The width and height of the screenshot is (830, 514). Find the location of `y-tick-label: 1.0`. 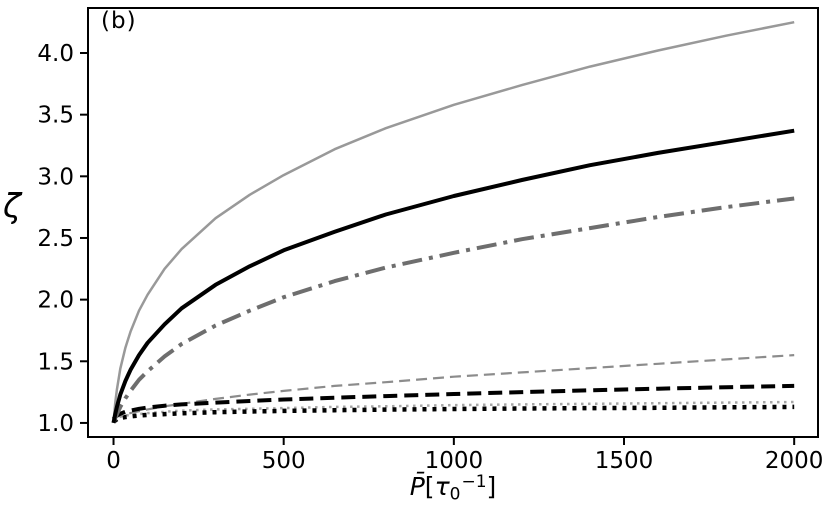

y-tick-label: 1.0 is located at coordinates (55, 424).